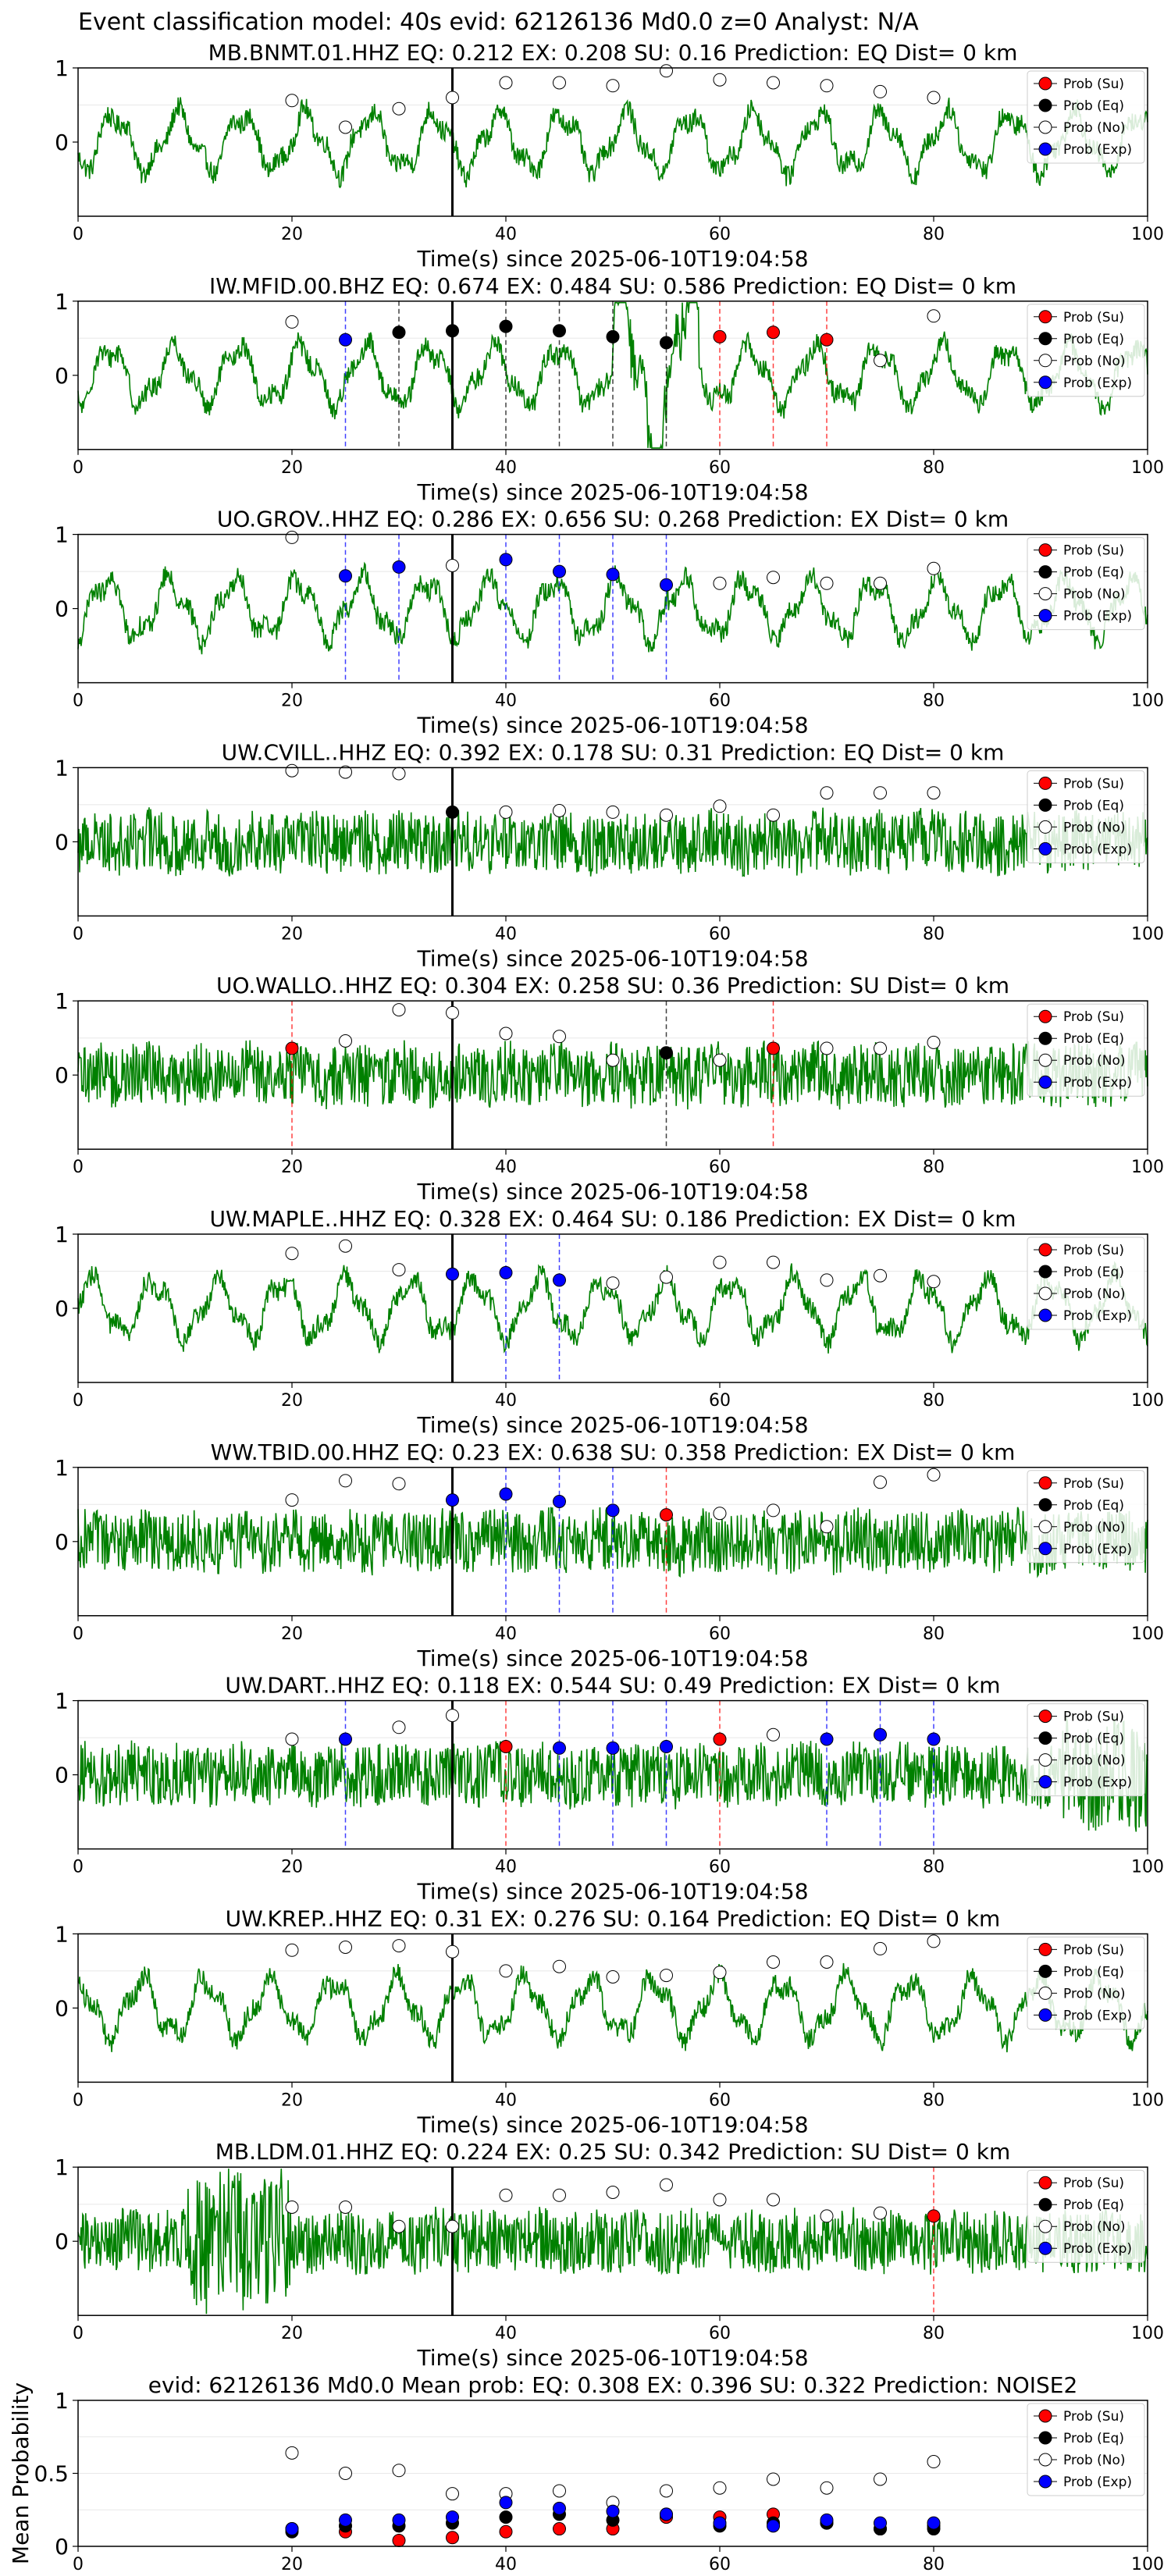 This screenshot has width=1171, height=2576. Describe the element at coordinates (1097, 1783) in the screenshot. I see `panel-8-legend-label-exp: Prob (Exp)` at that location.